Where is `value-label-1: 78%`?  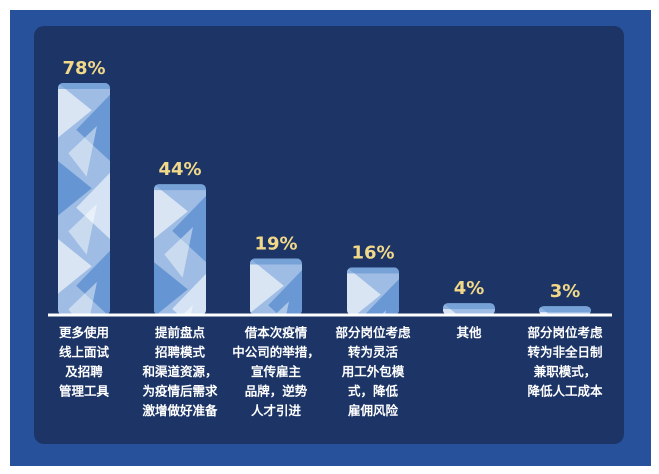
value-label-1: 78% is located at coordinates (83, 68).